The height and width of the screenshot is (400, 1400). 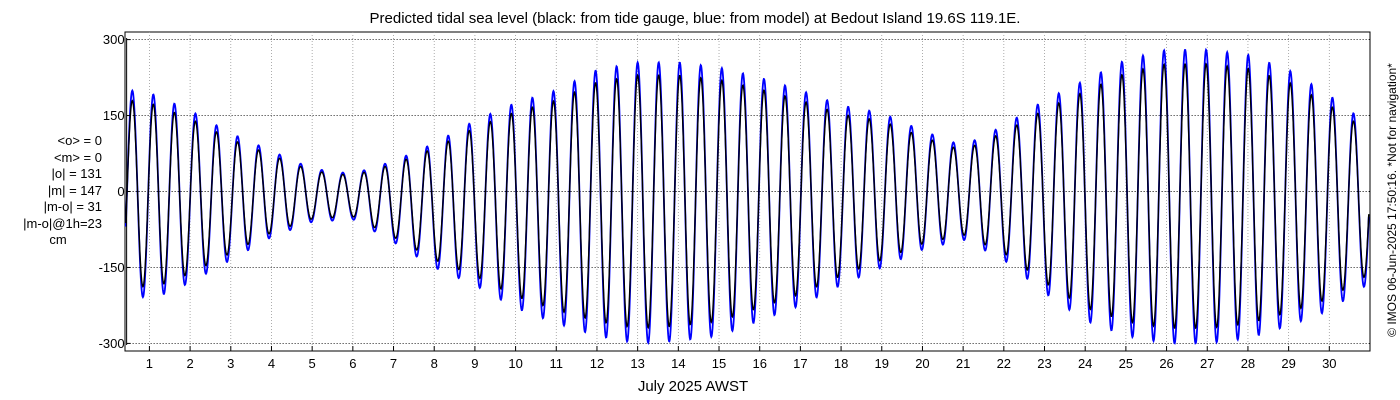 I want to click on stat-abs-diff-1h: |m-o|@1h=23, so click(x=62, y=223).